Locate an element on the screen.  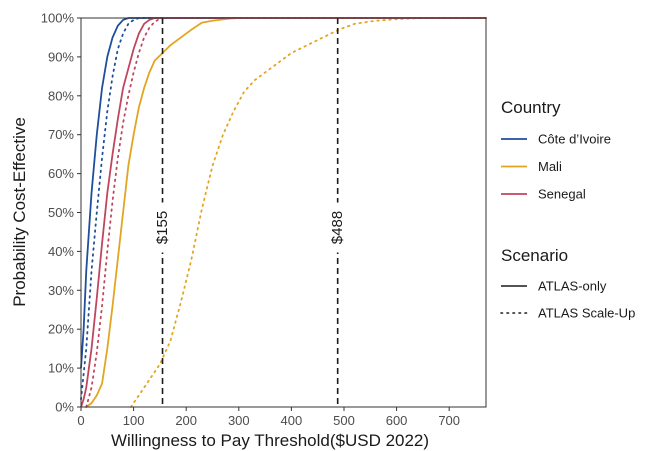
y-tick-label: 80% is located at coordinates (61, 95).